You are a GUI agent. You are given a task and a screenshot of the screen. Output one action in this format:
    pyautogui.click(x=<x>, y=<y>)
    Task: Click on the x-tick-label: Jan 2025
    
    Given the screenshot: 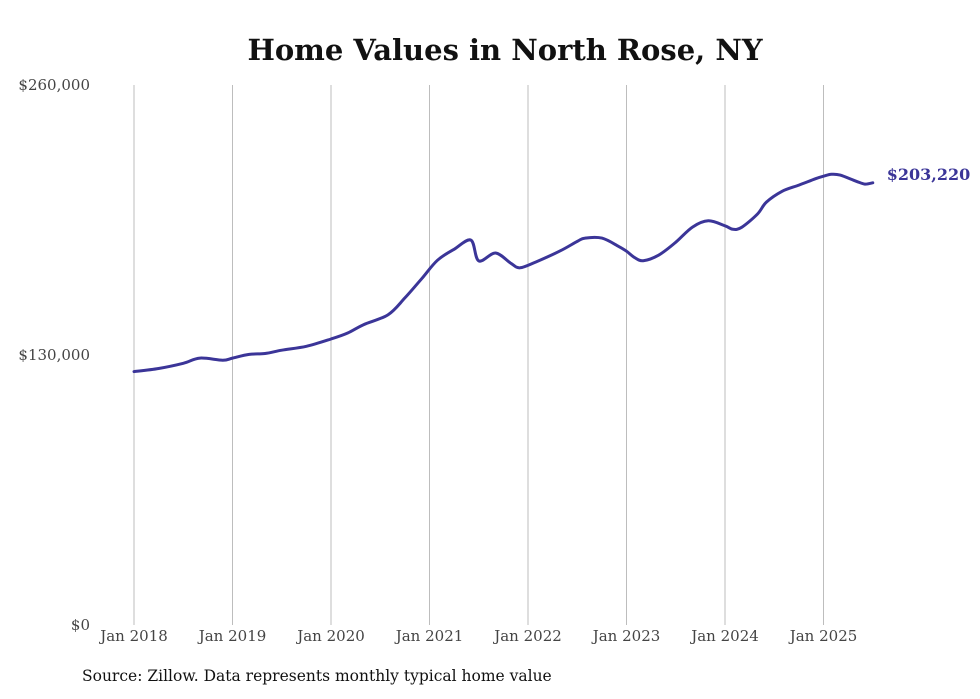 What is the action you would take?
    pyautogui.click(x=823, y=636)
    